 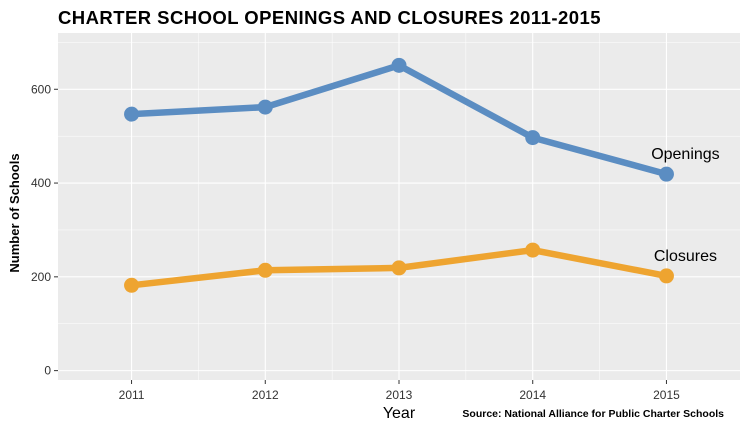 What do you see at coordinates (685, 205) in the screenshot?
I see `series-labels: Openings Closures` at bounding box center [685, 205].